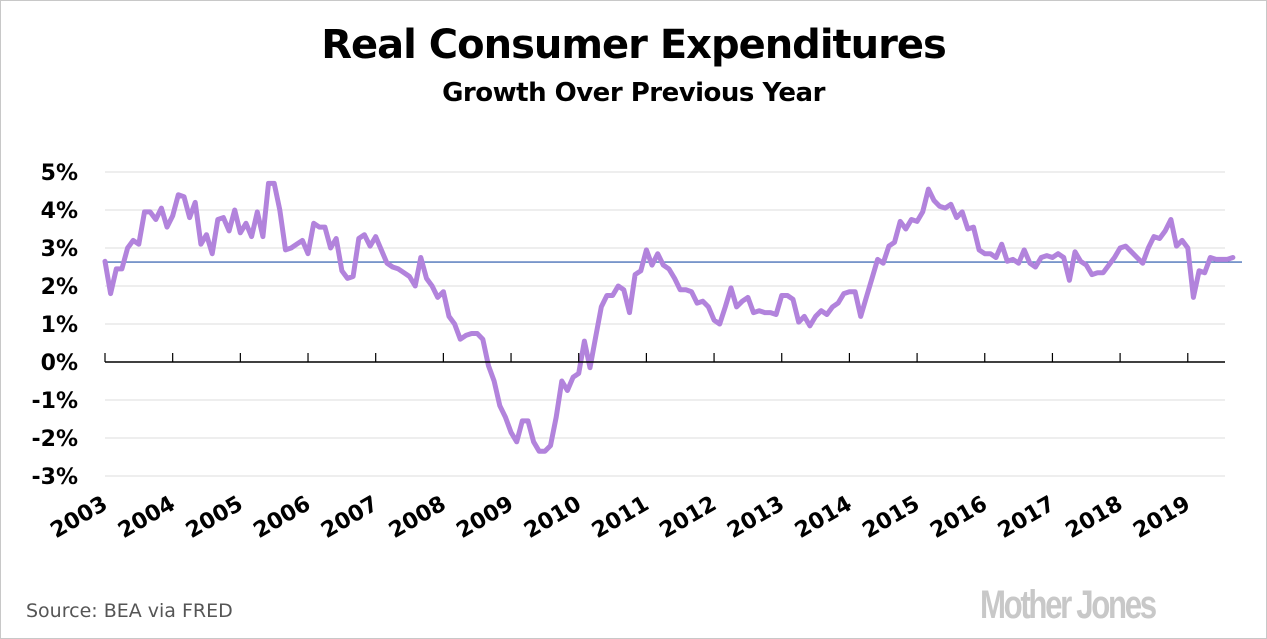 The height and width of the screenshot is (639, 1267). Describe the element at coordinates (282, 518) in the screenshot. I see `x-tick-label: 2006` at that location.